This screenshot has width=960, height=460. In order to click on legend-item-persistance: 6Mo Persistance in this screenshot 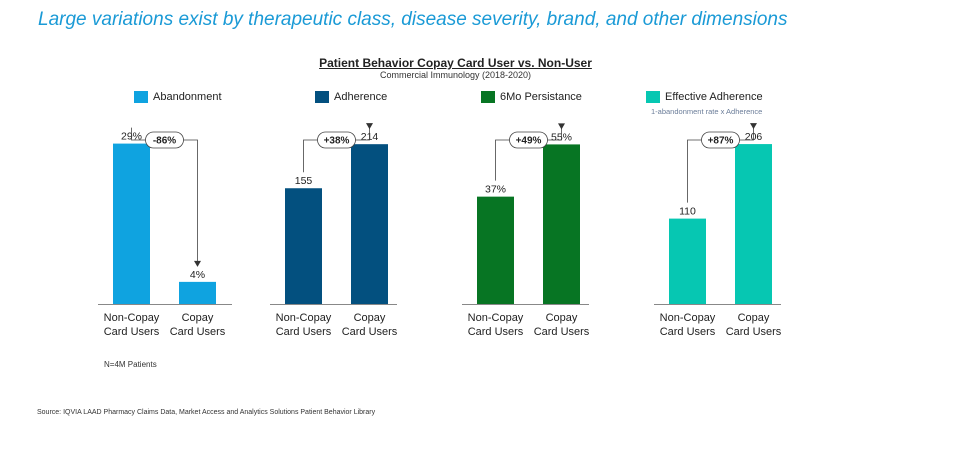, I will do `click(531, 97)`.